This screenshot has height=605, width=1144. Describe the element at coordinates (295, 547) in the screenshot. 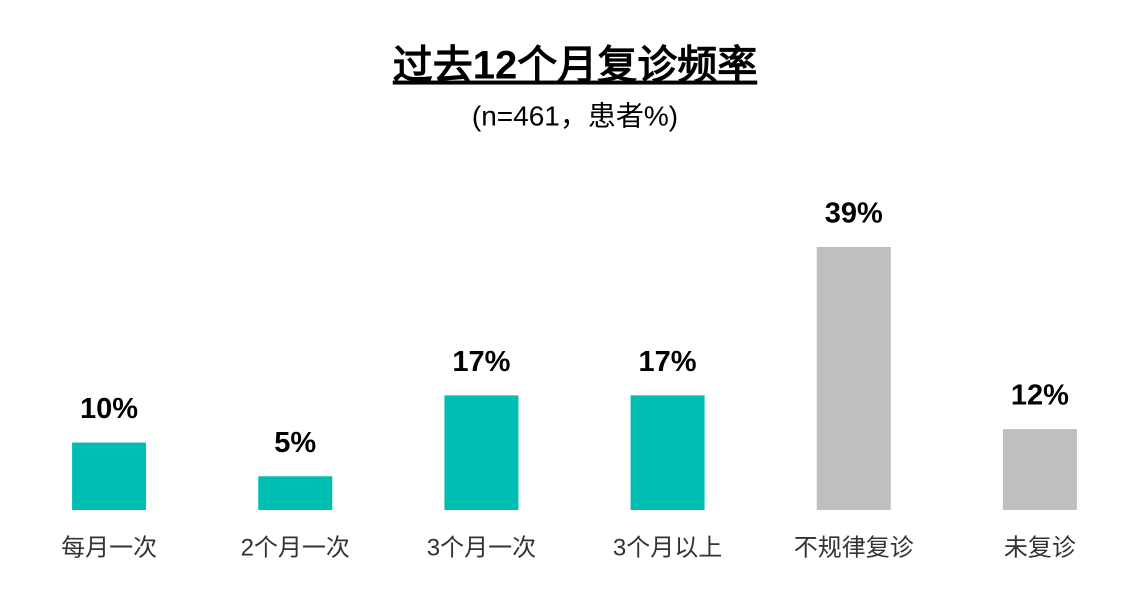

I see `x-tick-label: 2个月一次` at that location.